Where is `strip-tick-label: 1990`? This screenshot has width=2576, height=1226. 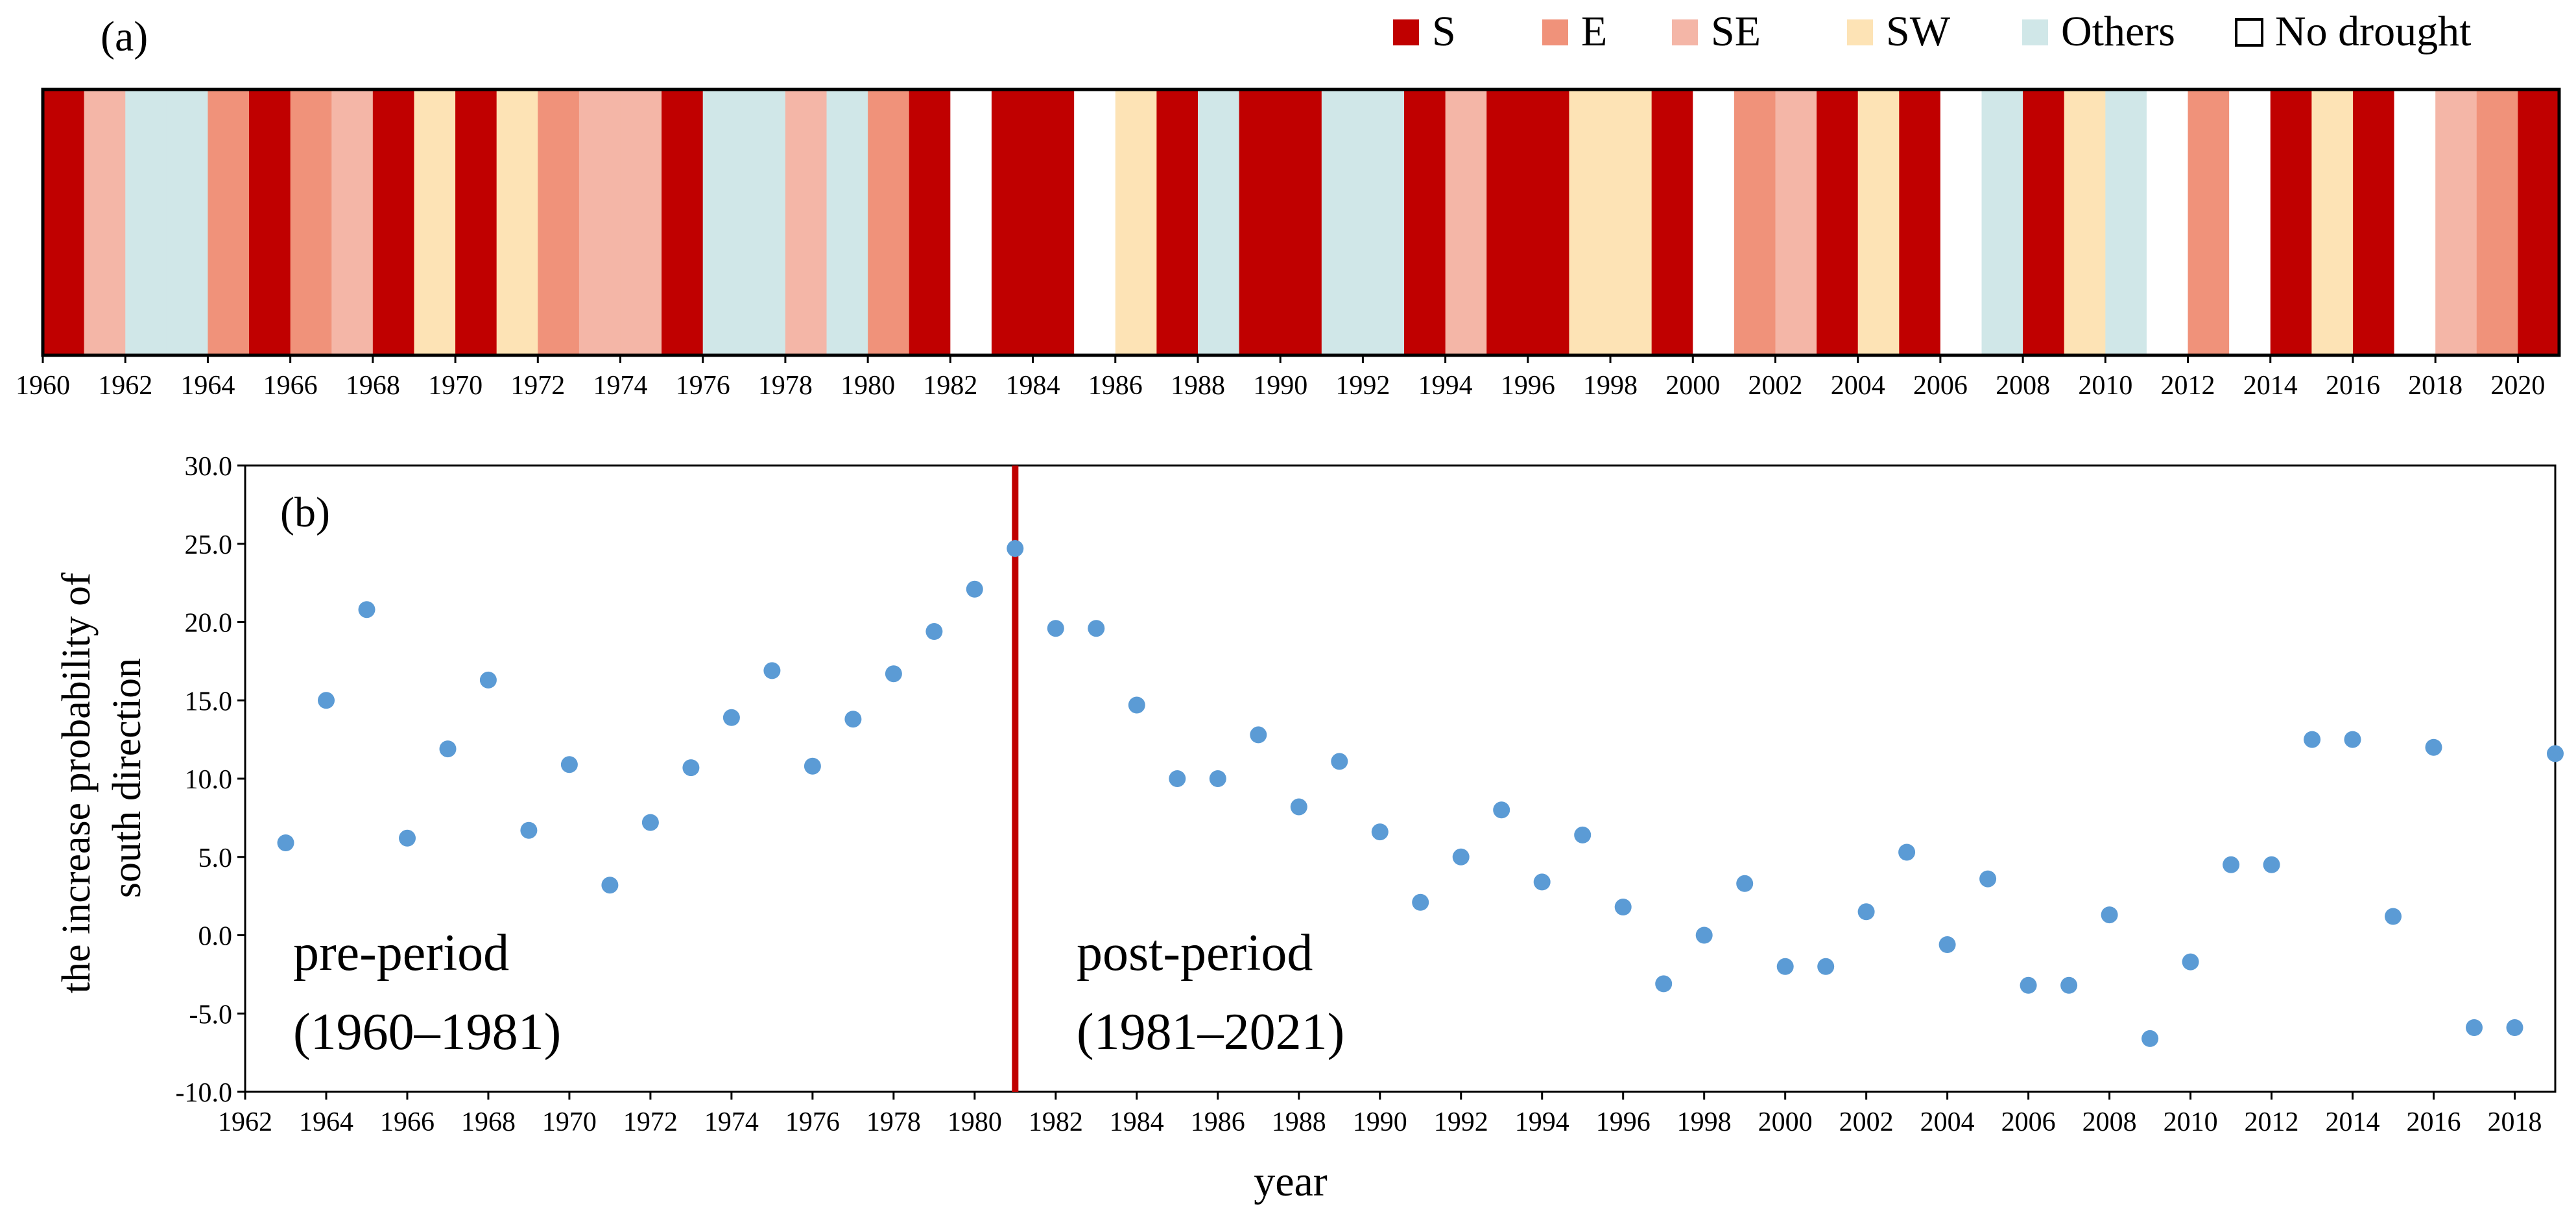 strip-tick-label: 1990 is located at coordinates (1280, 386).